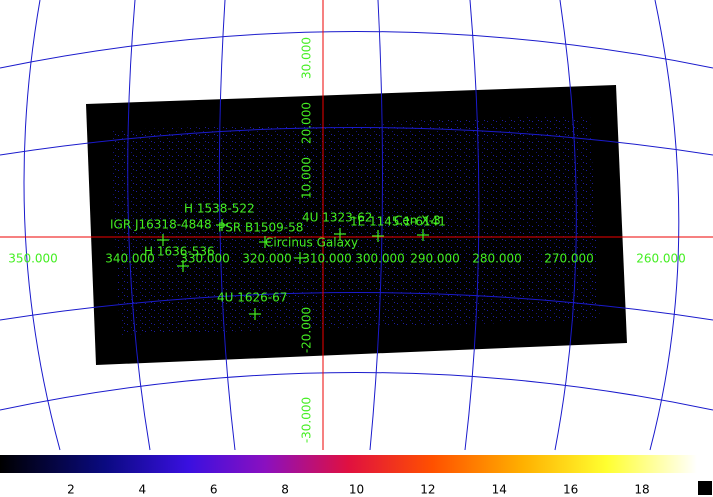  Describe the element at coordinates (570, 490) in the screenshot. I see `colorbar-tick-label: 16` at that location.